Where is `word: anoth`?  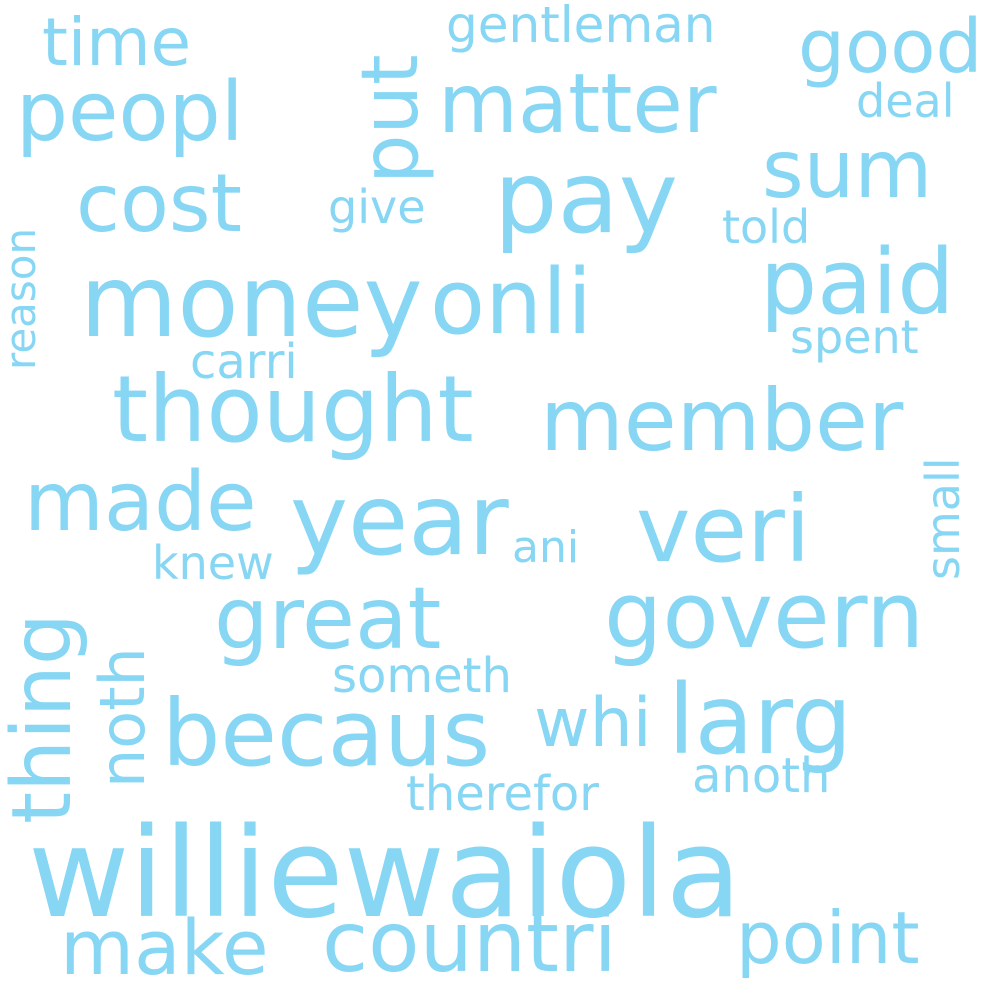
word: anoth is located at coordinates (761, 776).